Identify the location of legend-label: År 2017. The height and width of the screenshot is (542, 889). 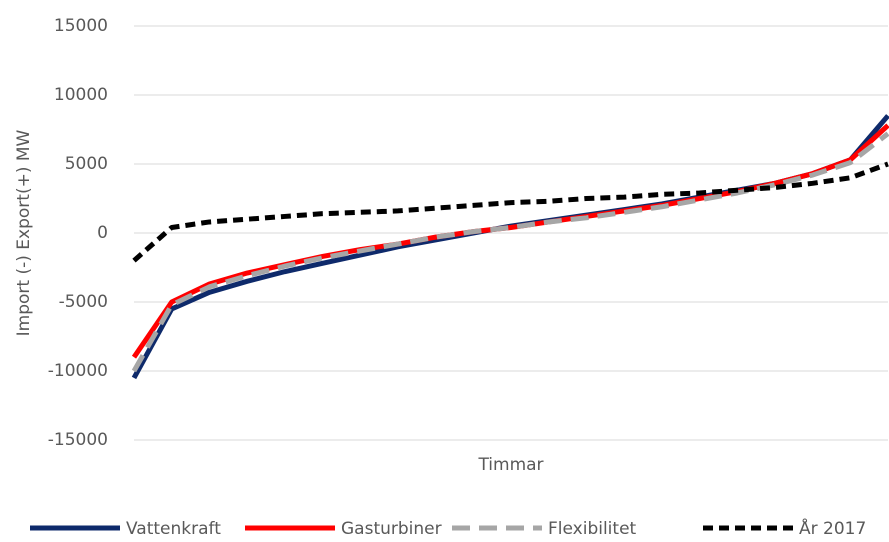
(832, 528).